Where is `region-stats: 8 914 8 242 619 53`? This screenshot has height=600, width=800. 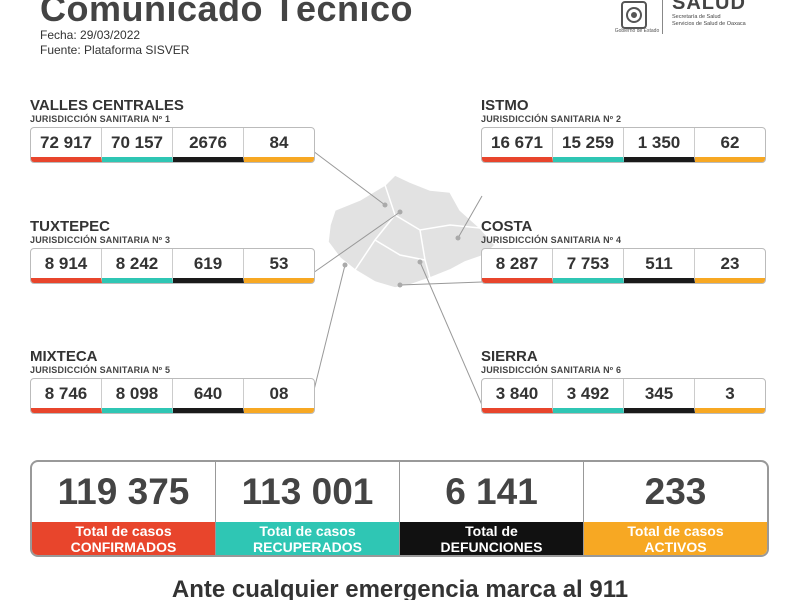
region-stats: 8 914 8 242 619 53 is located at coordinates (172, 266).